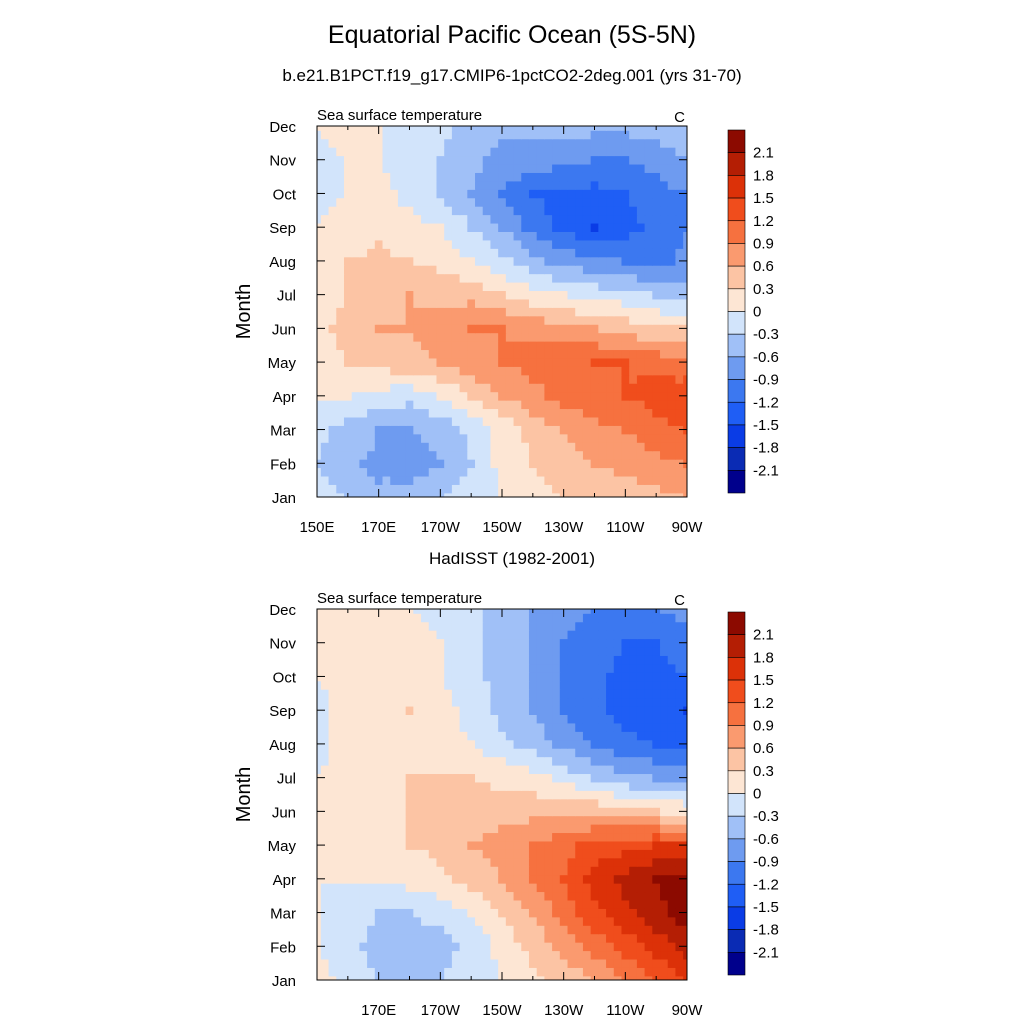 This screenshot has height=1024, width=1024. What do you see at coordinates (688, 527) in the screenshot?
I see `x-tick-label: 90W` at bounding box center [688, 527].